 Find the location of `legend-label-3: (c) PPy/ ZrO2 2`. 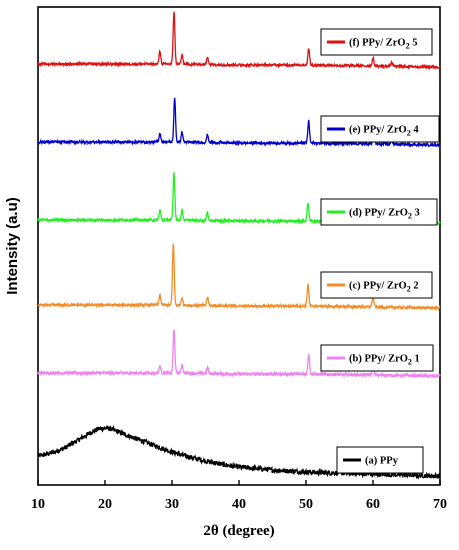

legend-label-3: (c) PPy/ ZrO2 2 is located at coordinates (384, 287).